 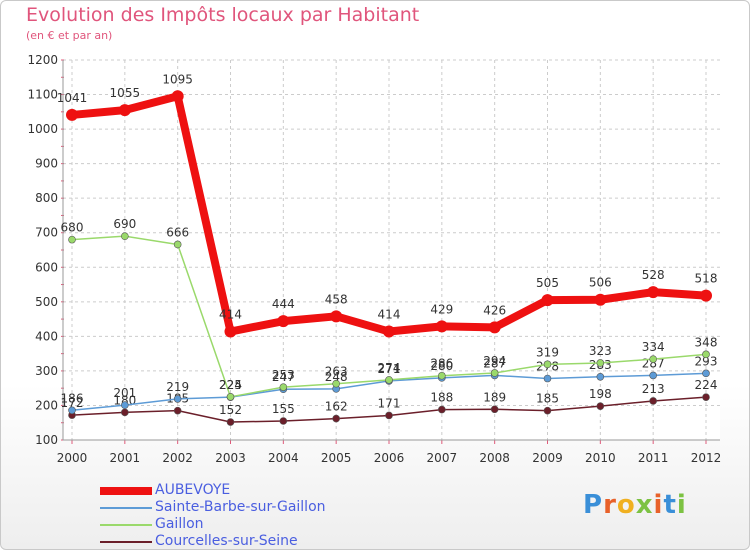 What do you see at coordinates (240, 507) in the screenshot?
I see `legend-label: Sainte-Barbe-sur-Gaillon` at bounding box center [240, 507].